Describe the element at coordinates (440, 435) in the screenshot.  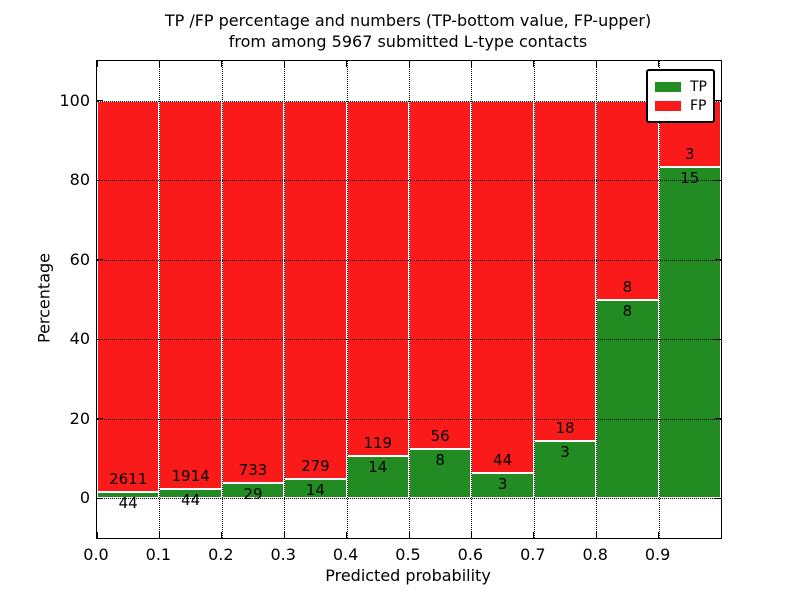
I see `fp-count-label: 56` at that location.